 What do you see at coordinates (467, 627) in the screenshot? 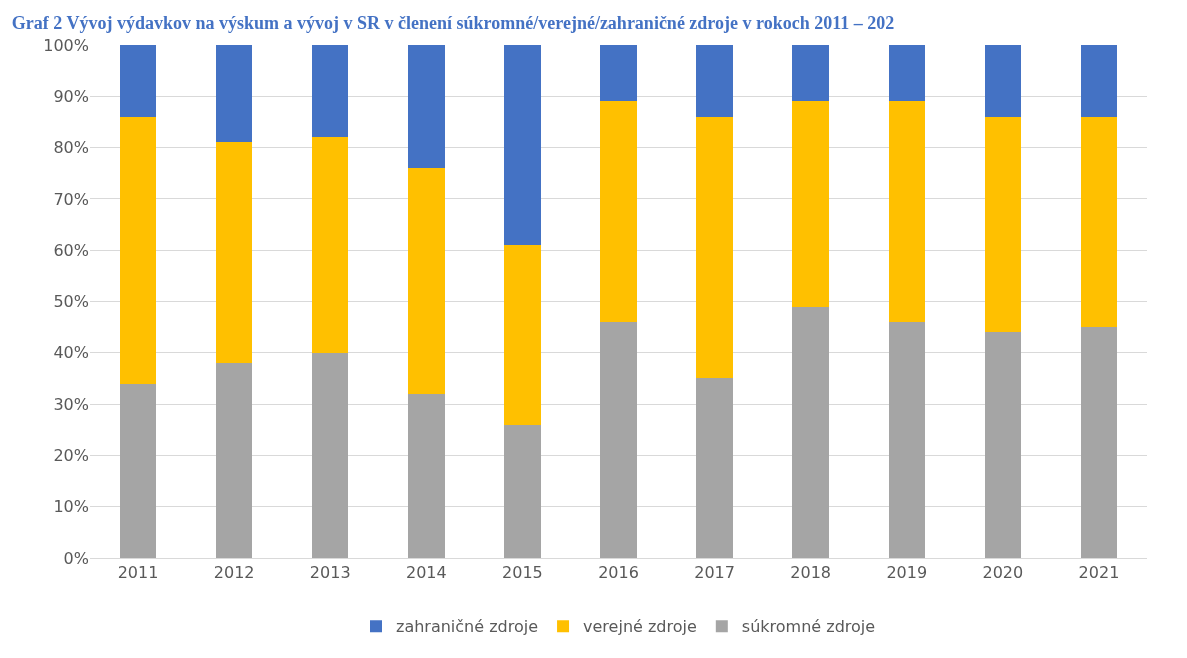
I see `legend-label: zahraničné zdroje` at bounding box center [467, 627].